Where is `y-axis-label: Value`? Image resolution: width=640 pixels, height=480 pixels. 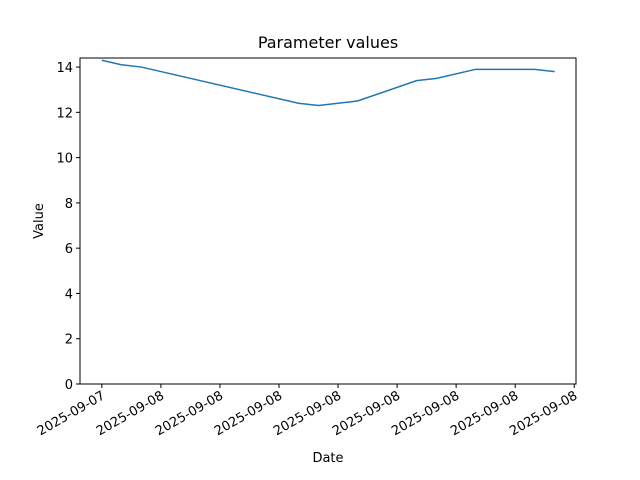
y-axis-label: Value is located at coordinates (39, 221).